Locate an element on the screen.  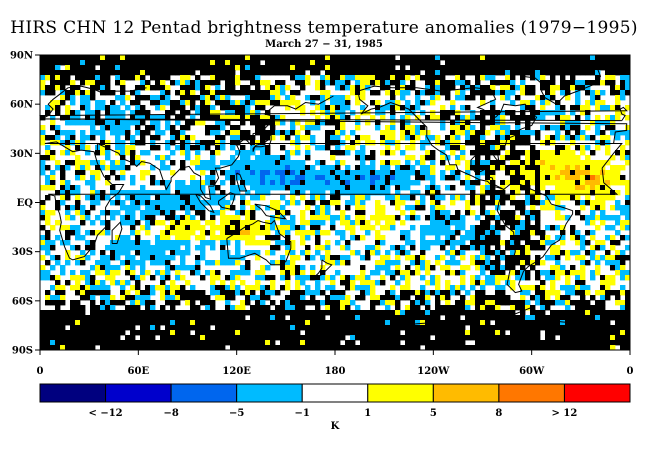
lat-tick-label: 60S is located at coordinates (22, 301).